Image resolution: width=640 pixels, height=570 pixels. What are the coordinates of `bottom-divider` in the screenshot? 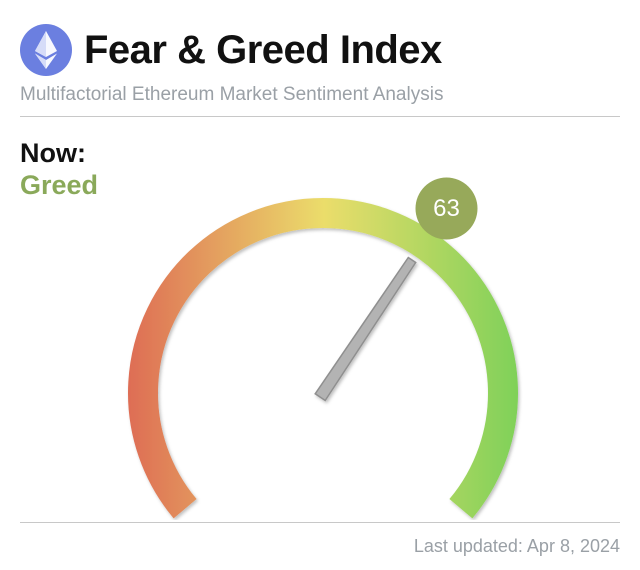 It's located at (320, 522).